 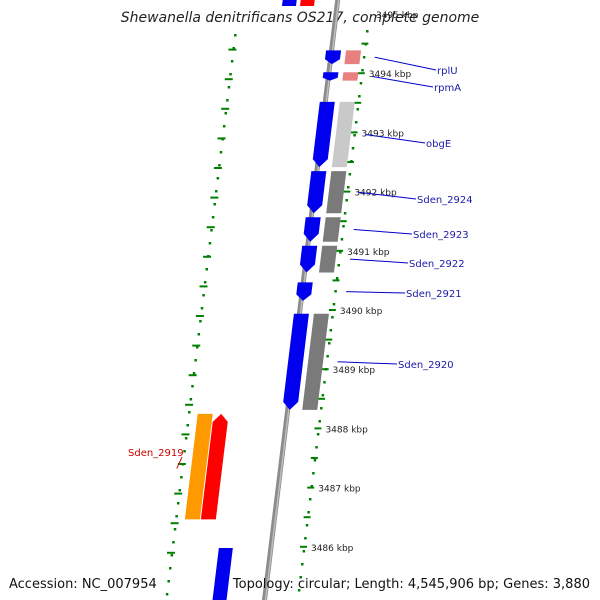 What do you see at coordinates (375, 194) in the screenshot?
I see `tick-label-3492: 3492 kbp` at bounding box center [375, 194].